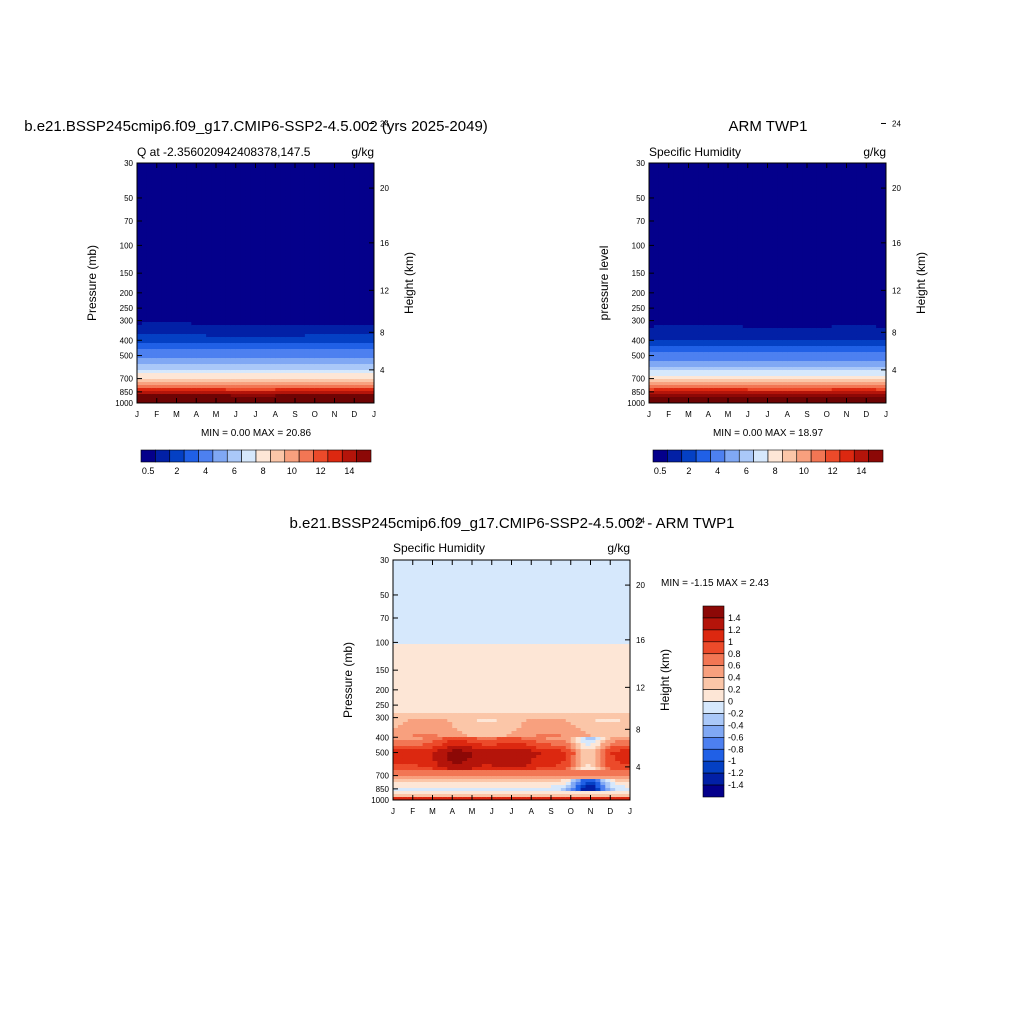  Describe the element at coordinates (292, 471) in the screenshot. I see `colorbar-tick-label: 10` at that location.